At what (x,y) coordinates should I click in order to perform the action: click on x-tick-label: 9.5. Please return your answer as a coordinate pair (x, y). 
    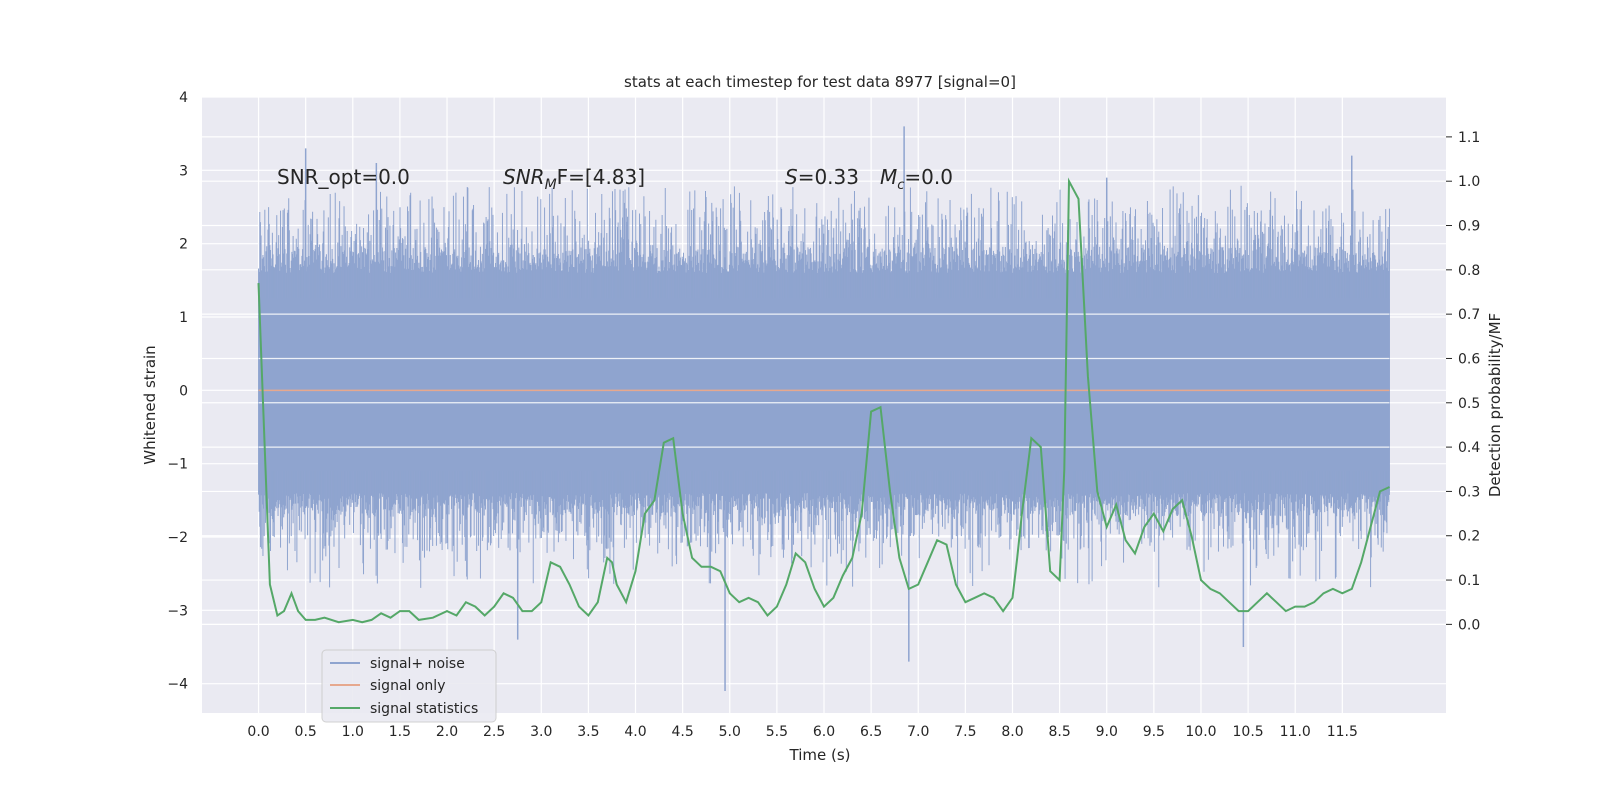
    Looking at the image, I should click on (1154, 732).